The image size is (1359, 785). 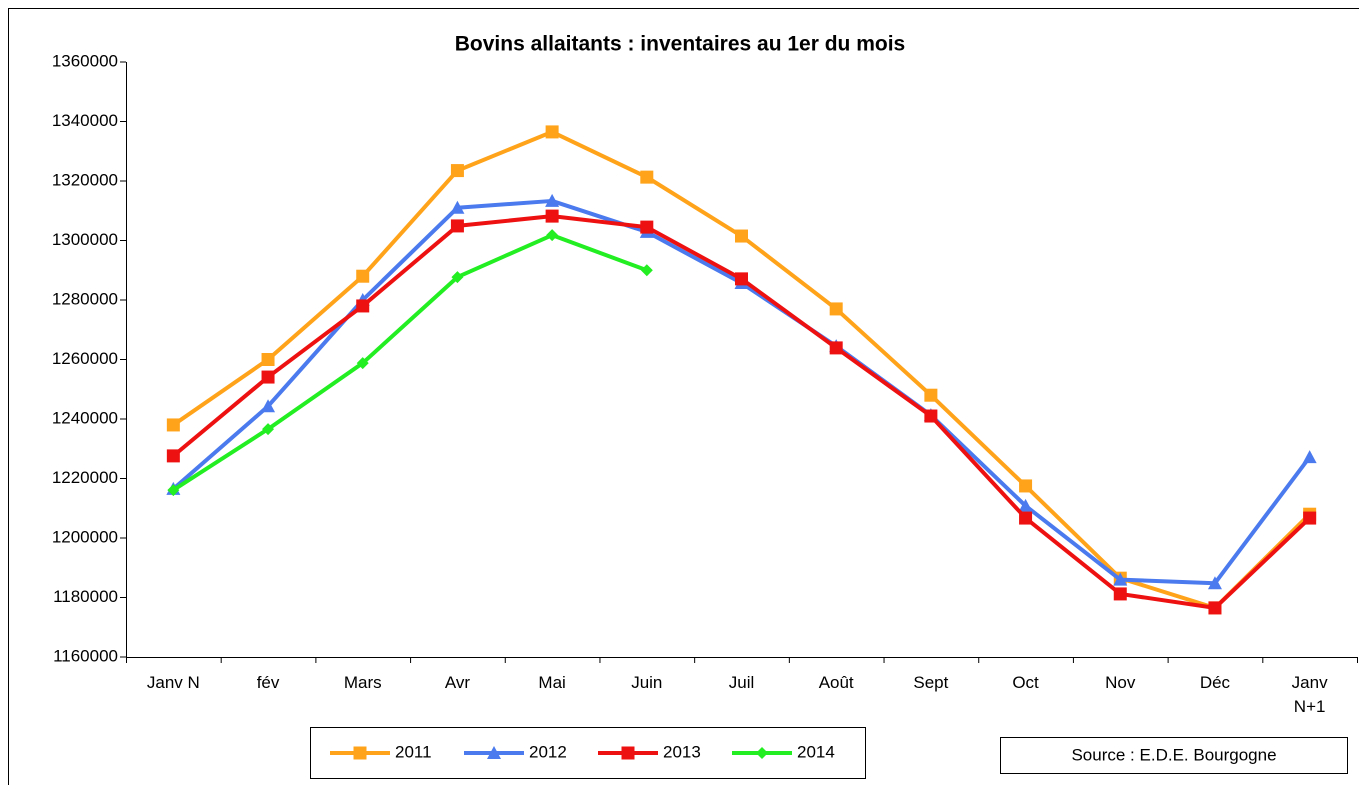 I want to click on y-tick-label: 1360000, so click(x=85, y=60).